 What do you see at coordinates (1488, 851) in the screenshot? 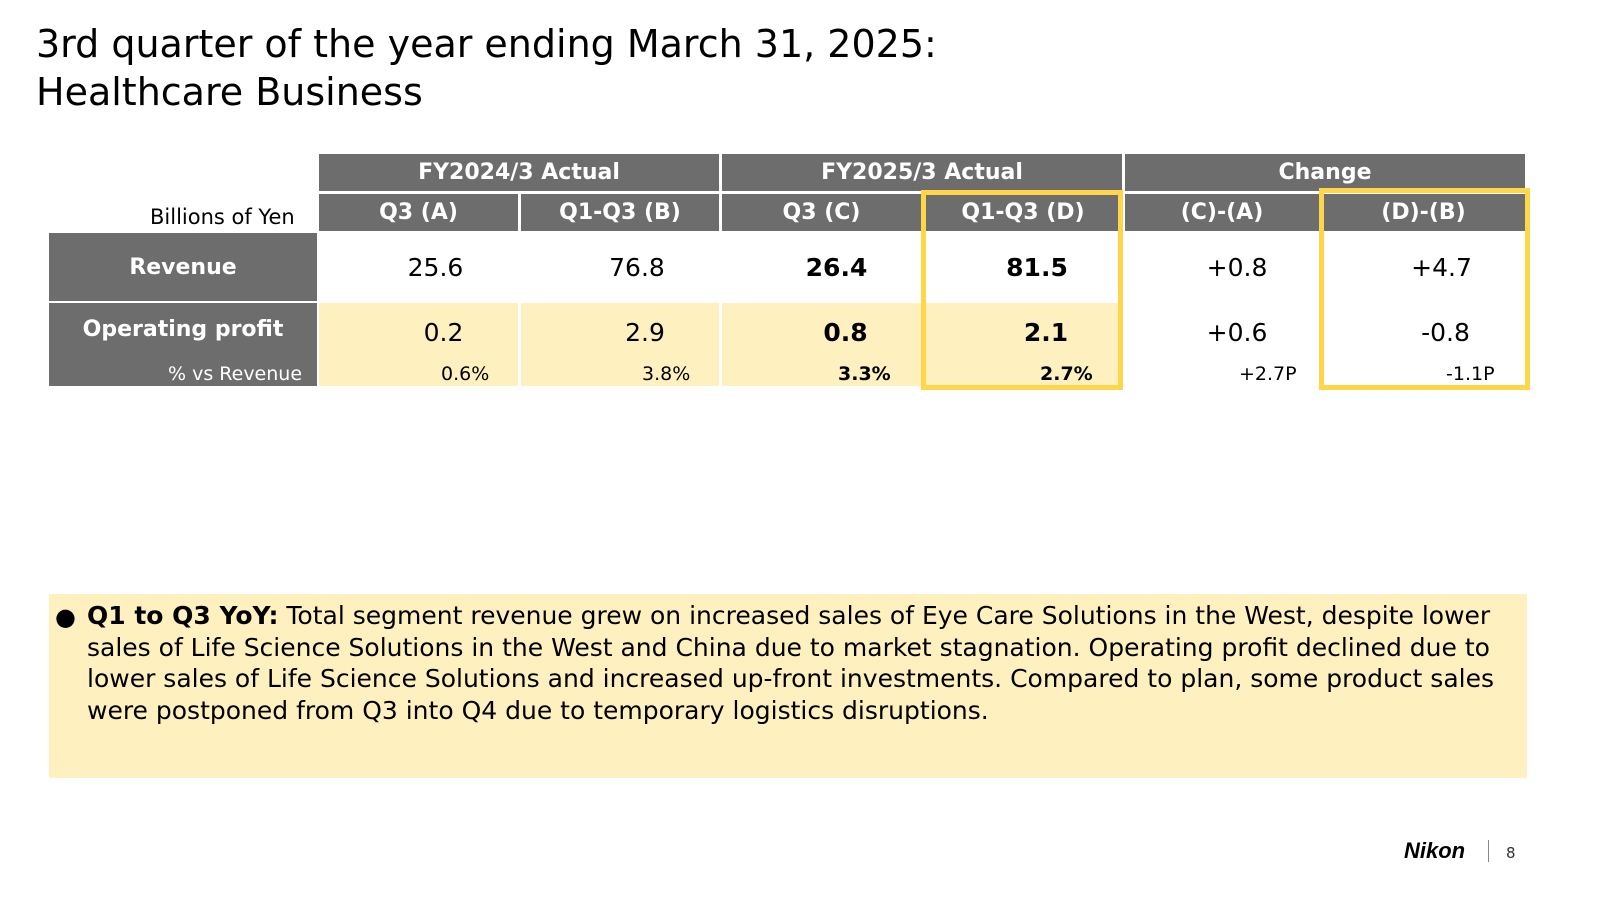
I see `footer-divider` at bounding box center [1488, 851].